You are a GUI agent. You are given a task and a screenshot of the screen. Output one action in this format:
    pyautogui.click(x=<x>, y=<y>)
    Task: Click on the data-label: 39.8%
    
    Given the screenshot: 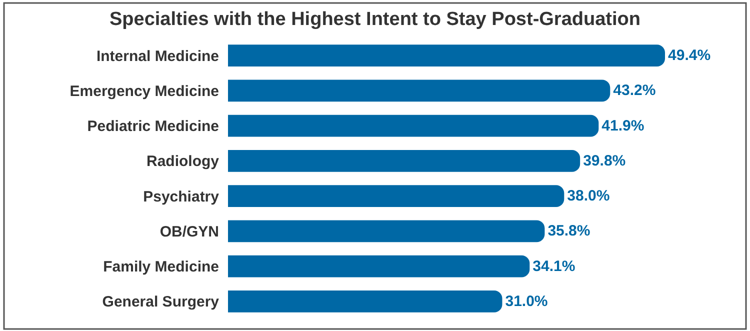 What is the action you would take?
    pyautogui.click(x=604, y=161)
    